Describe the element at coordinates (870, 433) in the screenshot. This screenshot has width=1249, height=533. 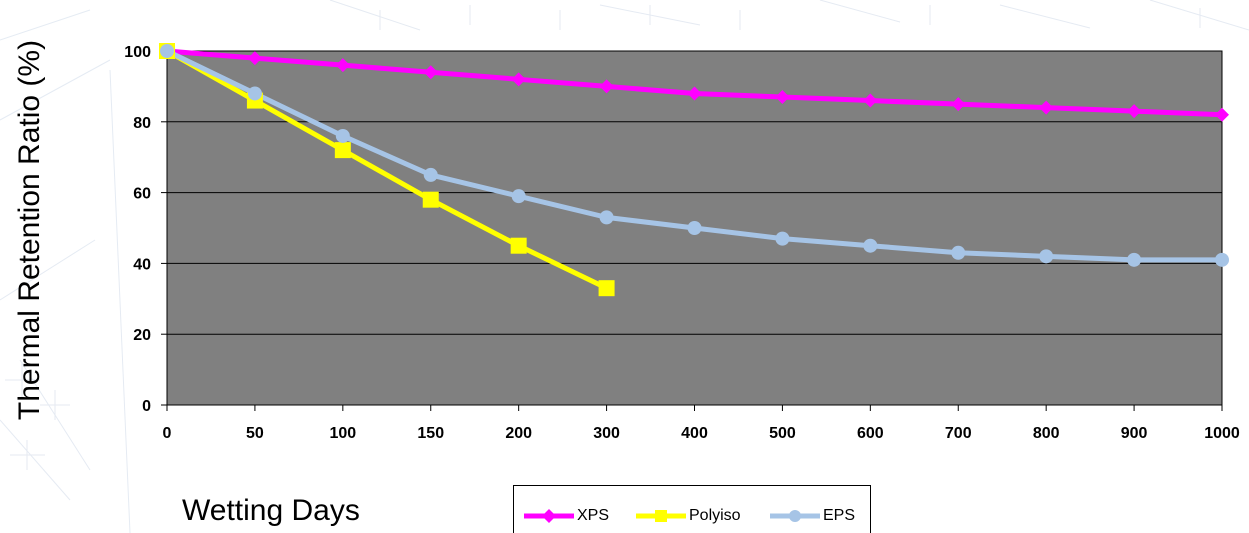
I see `x-tick-label: 600` at that location.